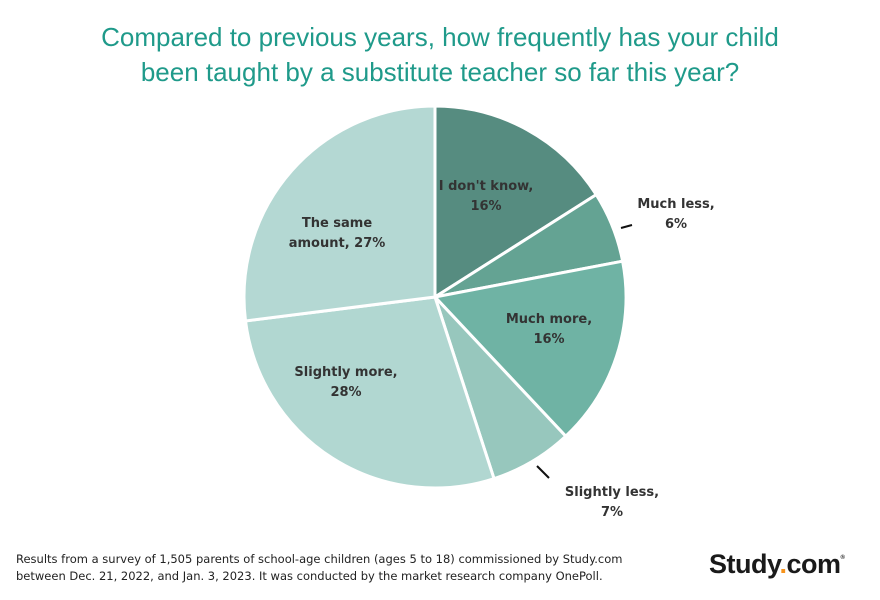 The height and width of the screenshot is (600, 880). I want to click on slice-label-1: Much less, 6%, so click(675, 214).